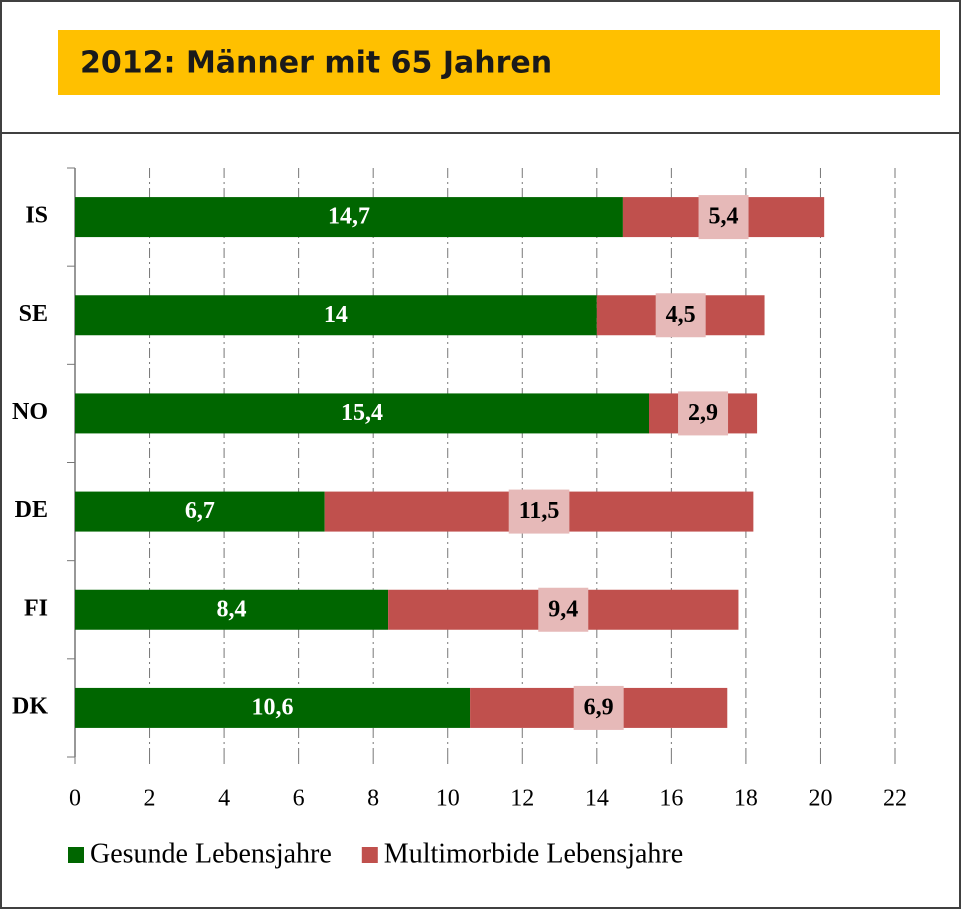 This screenshot has height=909, width=961. Describe the element at coordinates (820, 799) in the screenshot. I see `x-tick-label: 20` at that location.